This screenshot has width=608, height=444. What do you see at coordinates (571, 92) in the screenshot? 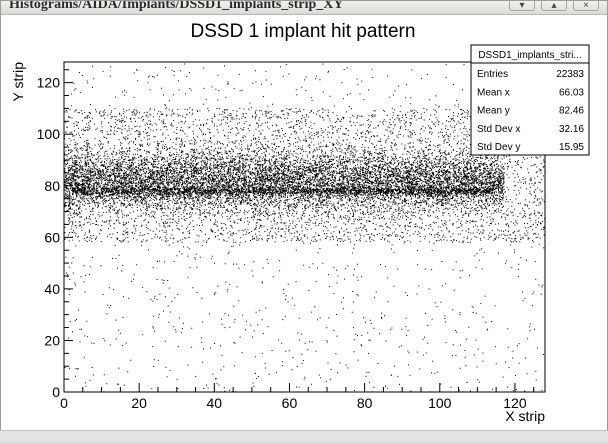
I see `stats-value: 66.03` at bounding box center [571, 92].